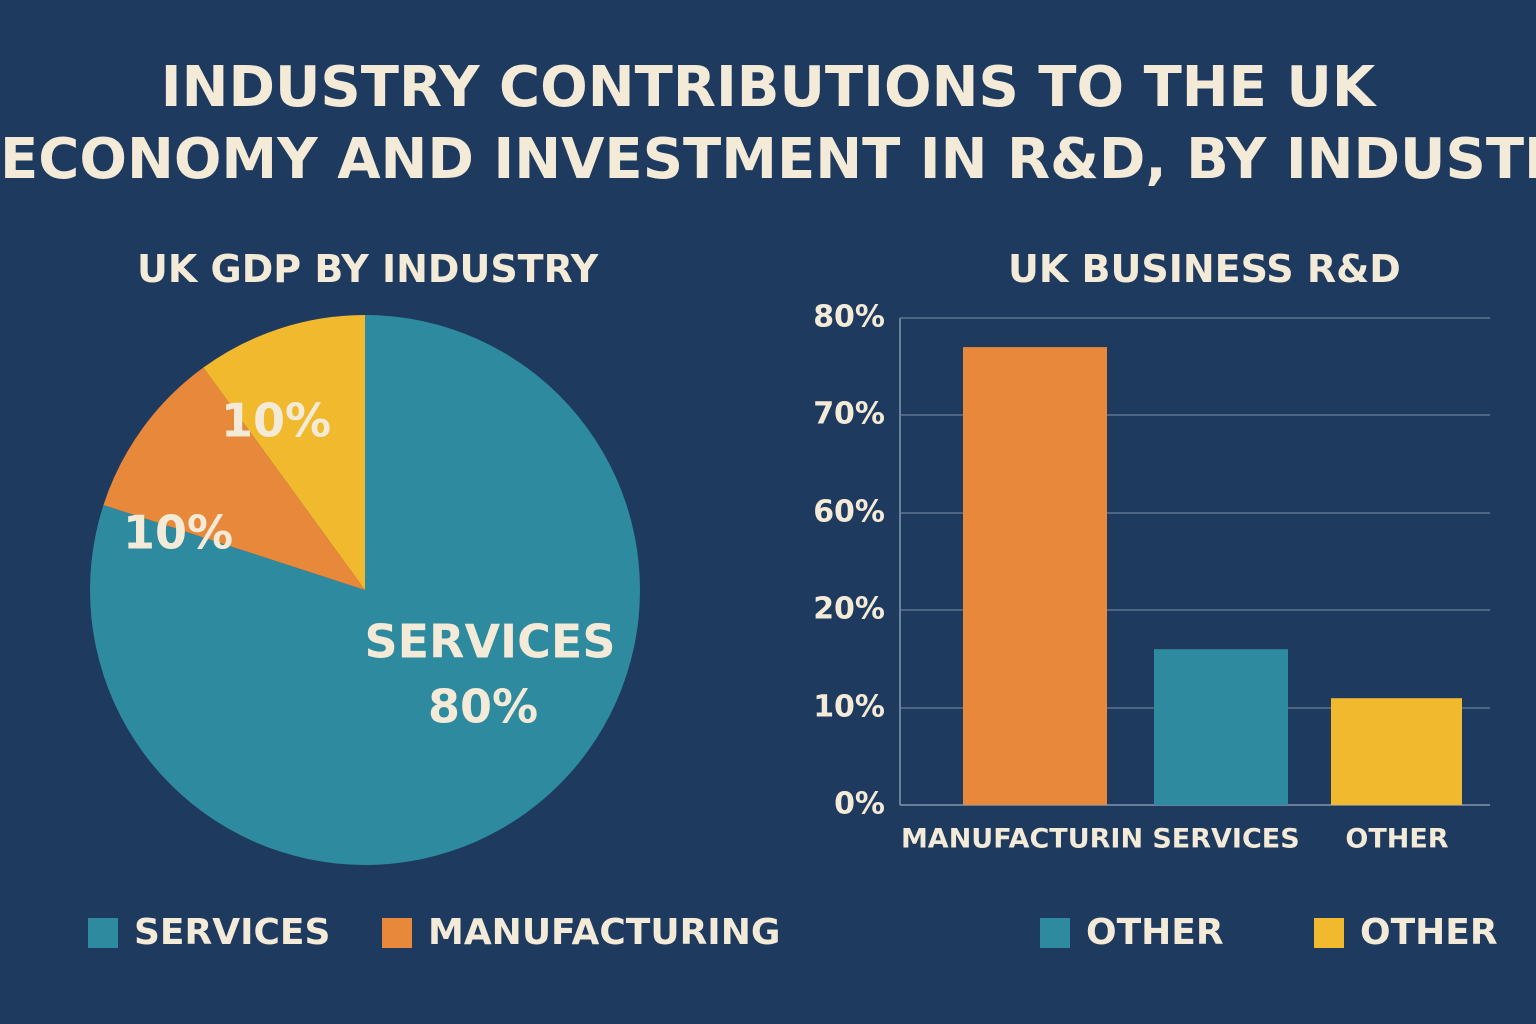 This screenshot has width=1536, height=1024. What do you see at coordinates (849, 414) in the screenshot?
I see `y-tick-label: 70%` at bounding box center [849, 414].